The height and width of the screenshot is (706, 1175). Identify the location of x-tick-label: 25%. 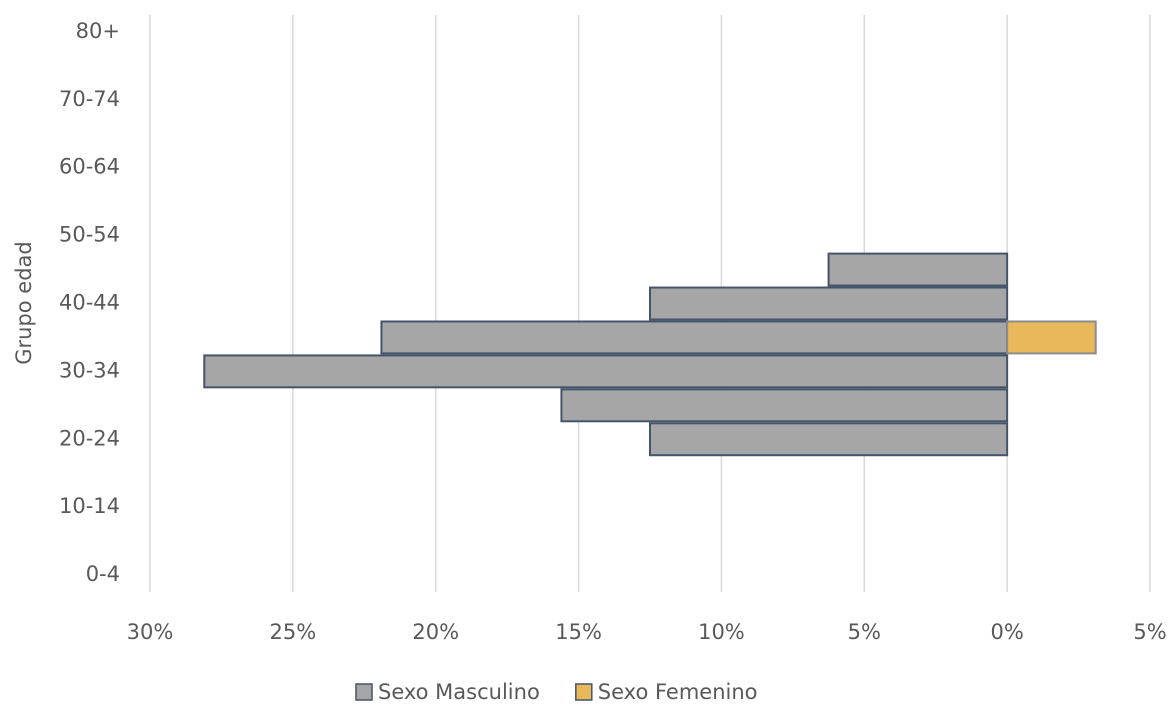
(293, 632).